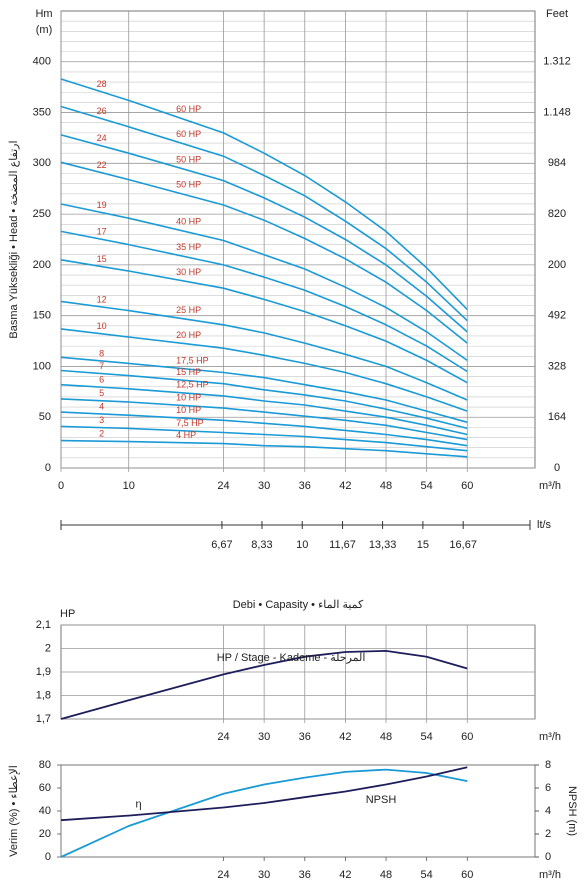 The image size is (584, 880). I want to click on hp-label: 50 HP, so click(188, 159).